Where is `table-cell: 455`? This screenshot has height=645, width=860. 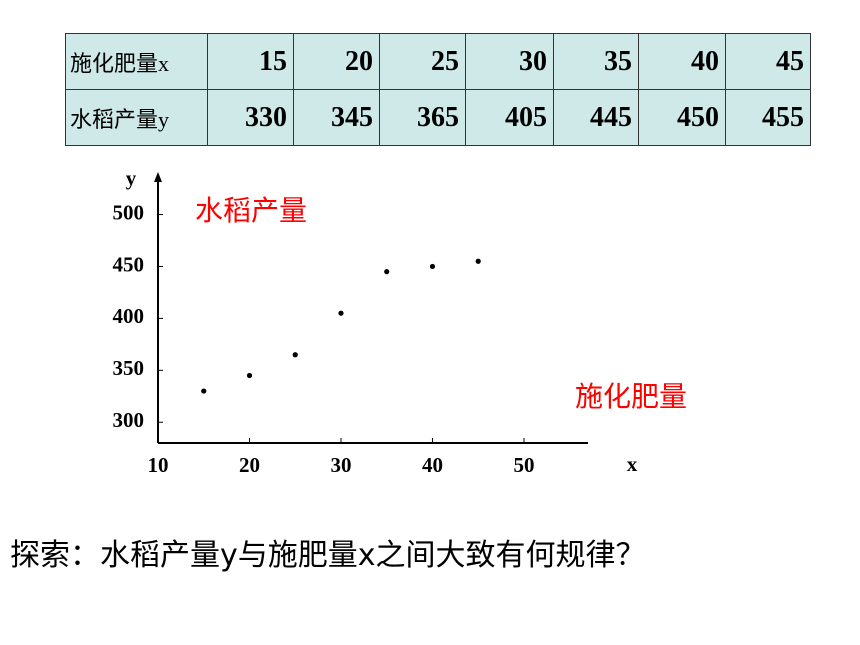 table-cell: 455 is located at coordinates (768, 117).